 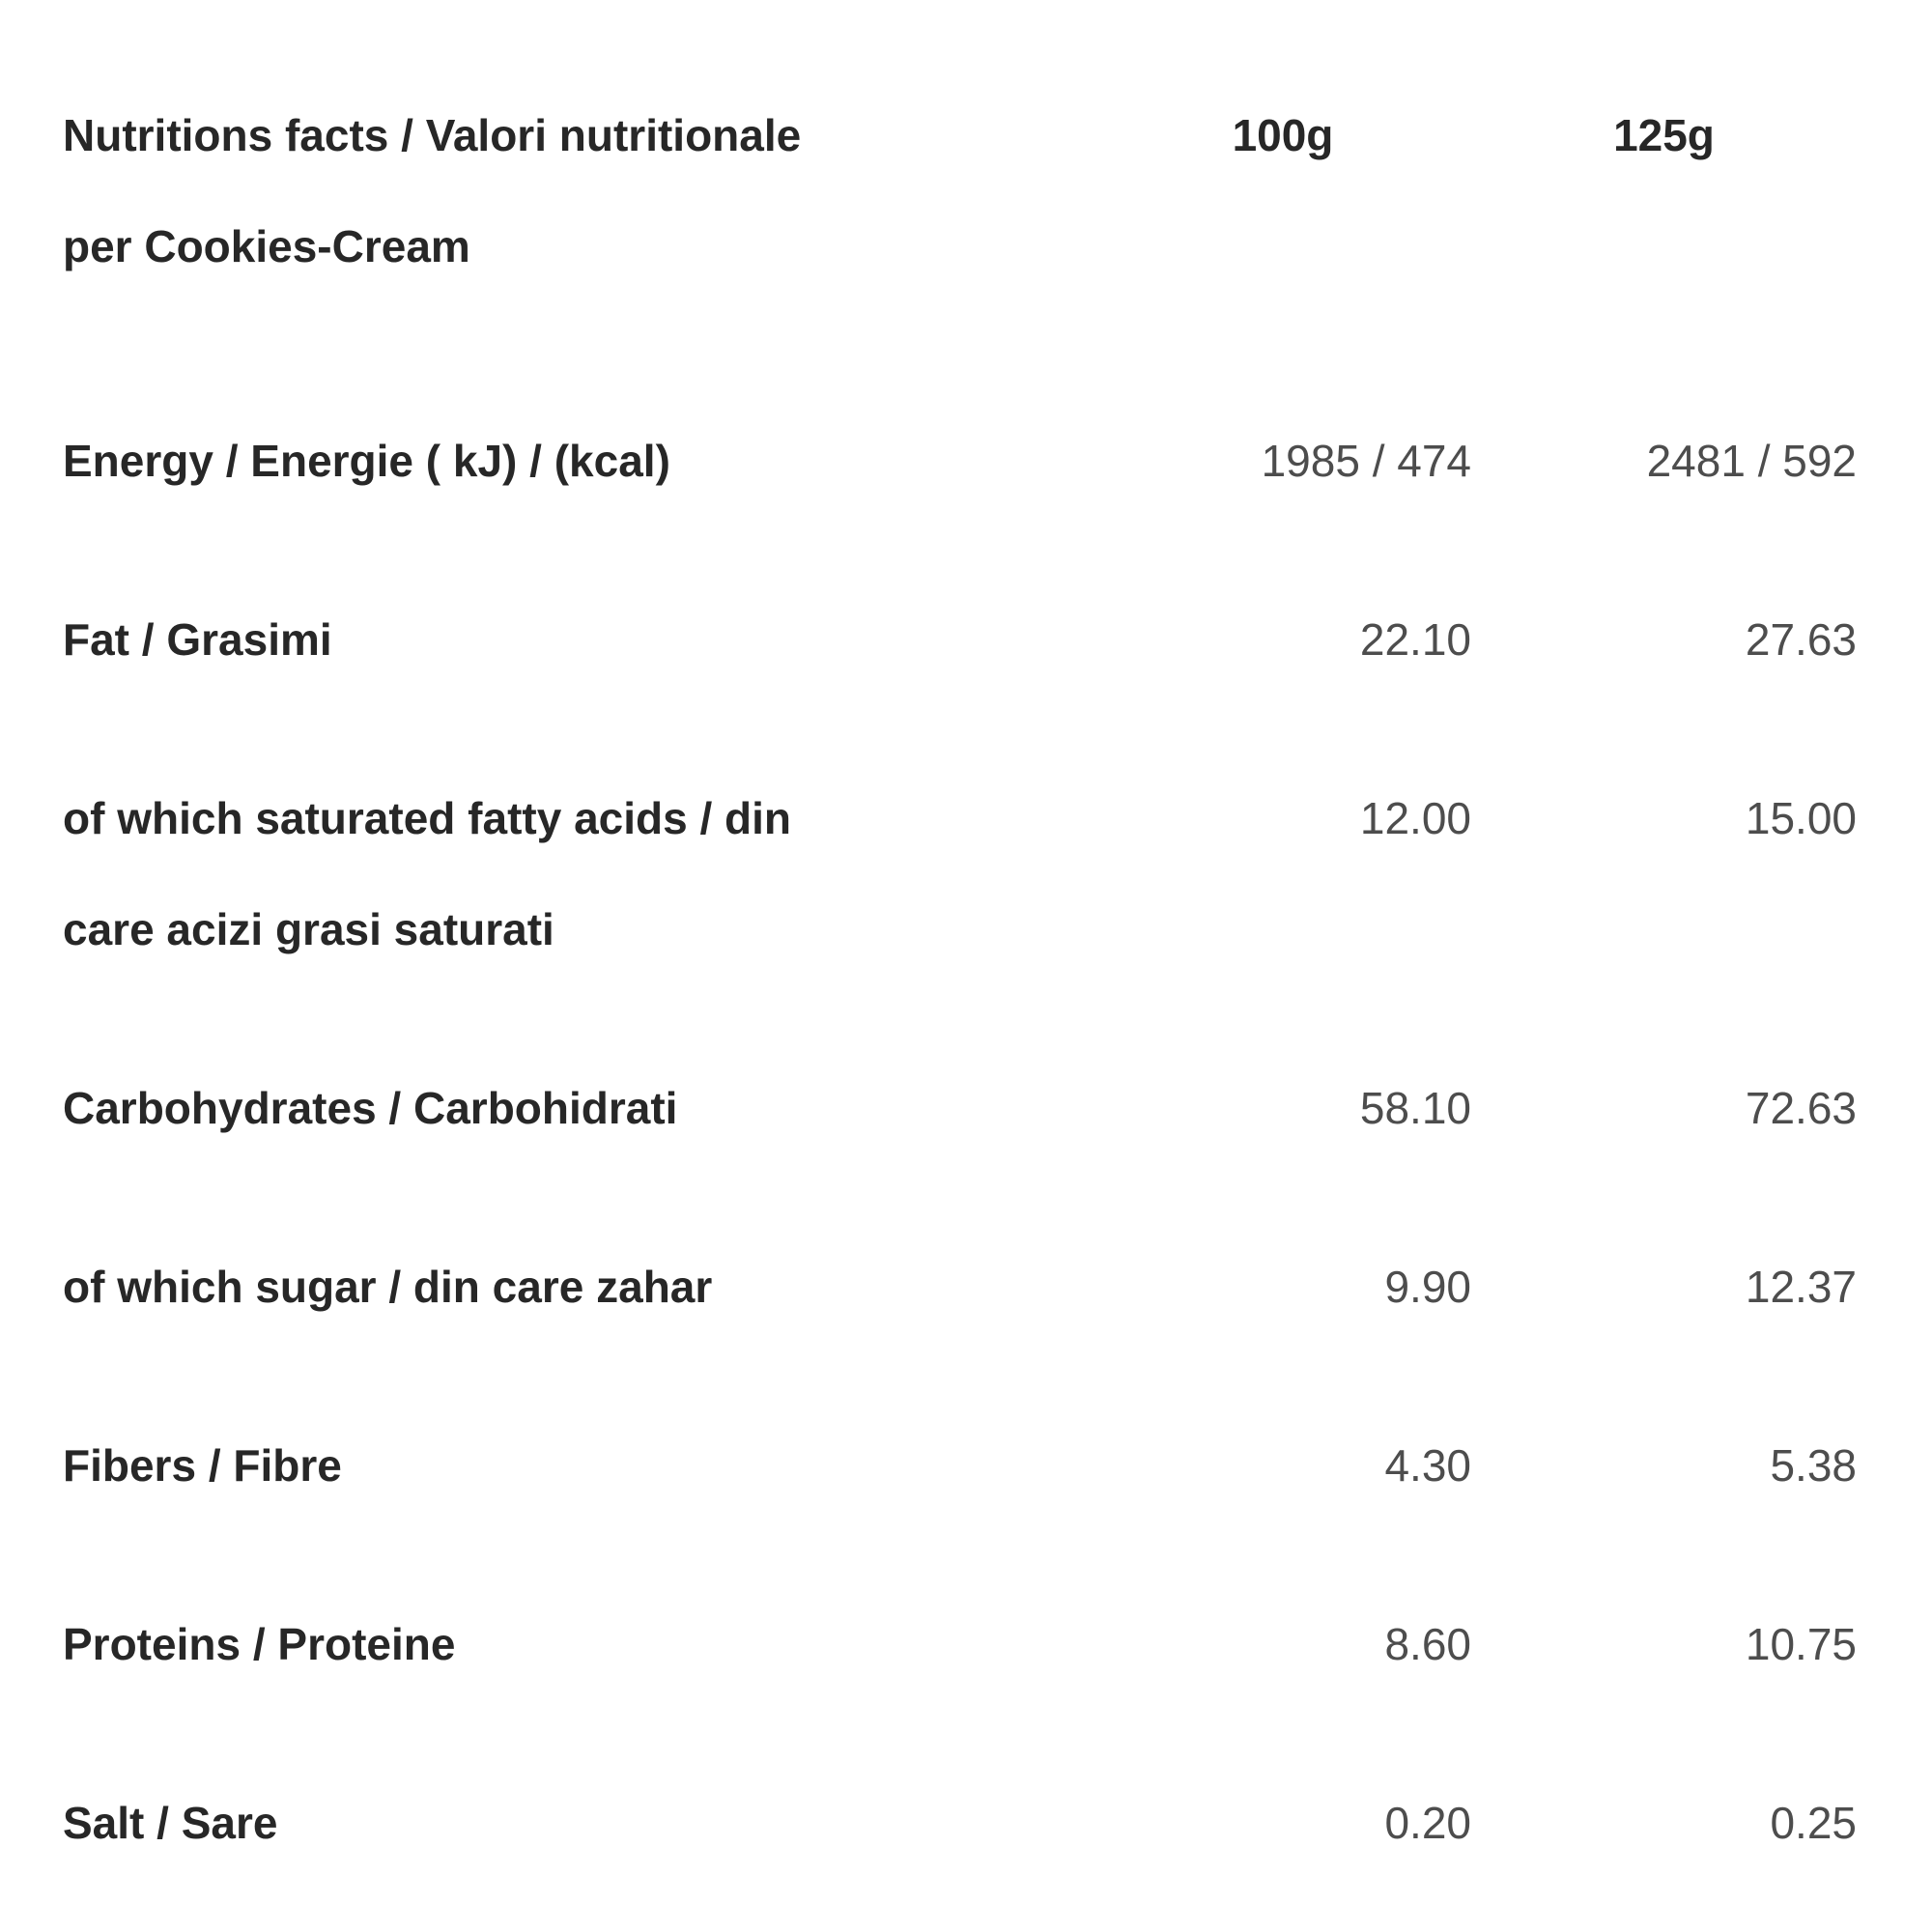 I want to click on table-row: Carbohydrates / Carbohidrati 58.10 72.63, so click(x=960, y=1108).